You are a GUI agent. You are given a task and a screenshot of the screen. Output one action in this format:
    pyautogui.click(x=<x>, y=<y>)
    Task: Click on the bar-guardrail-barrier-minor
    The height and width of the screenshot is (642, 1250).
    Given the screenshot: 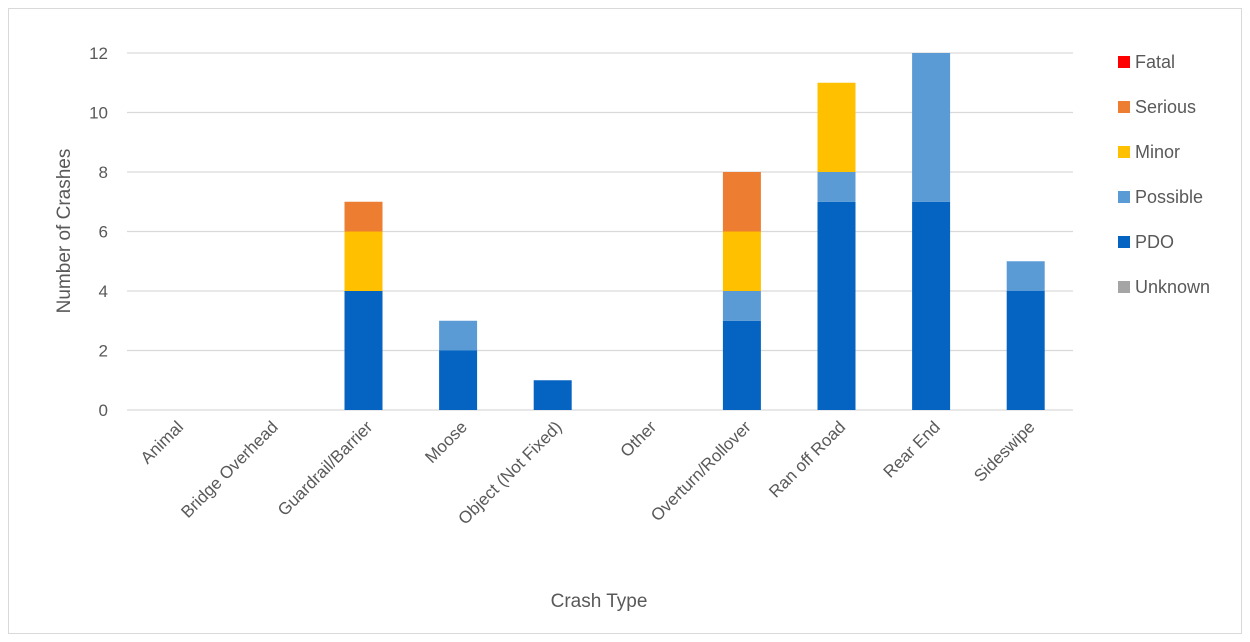 What is the action you would take?
    pyautogui.click(x=363, y=261)
    